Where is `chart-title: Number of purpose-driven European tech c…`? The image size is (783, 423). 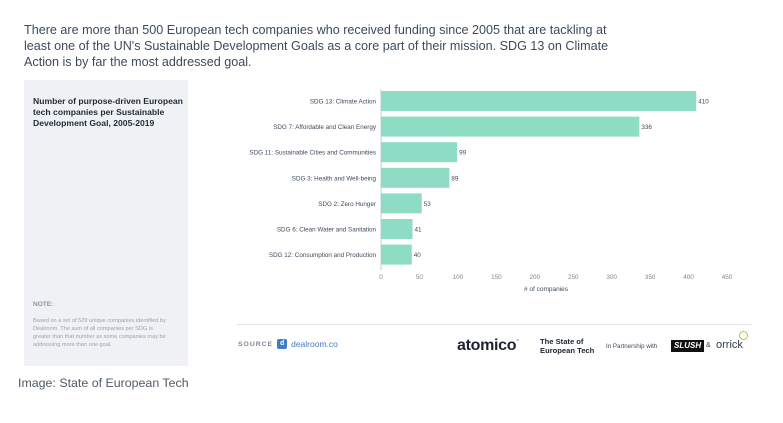
chart-title: Number of purpose-driven European tech c… is located at coordinates (108, 112).